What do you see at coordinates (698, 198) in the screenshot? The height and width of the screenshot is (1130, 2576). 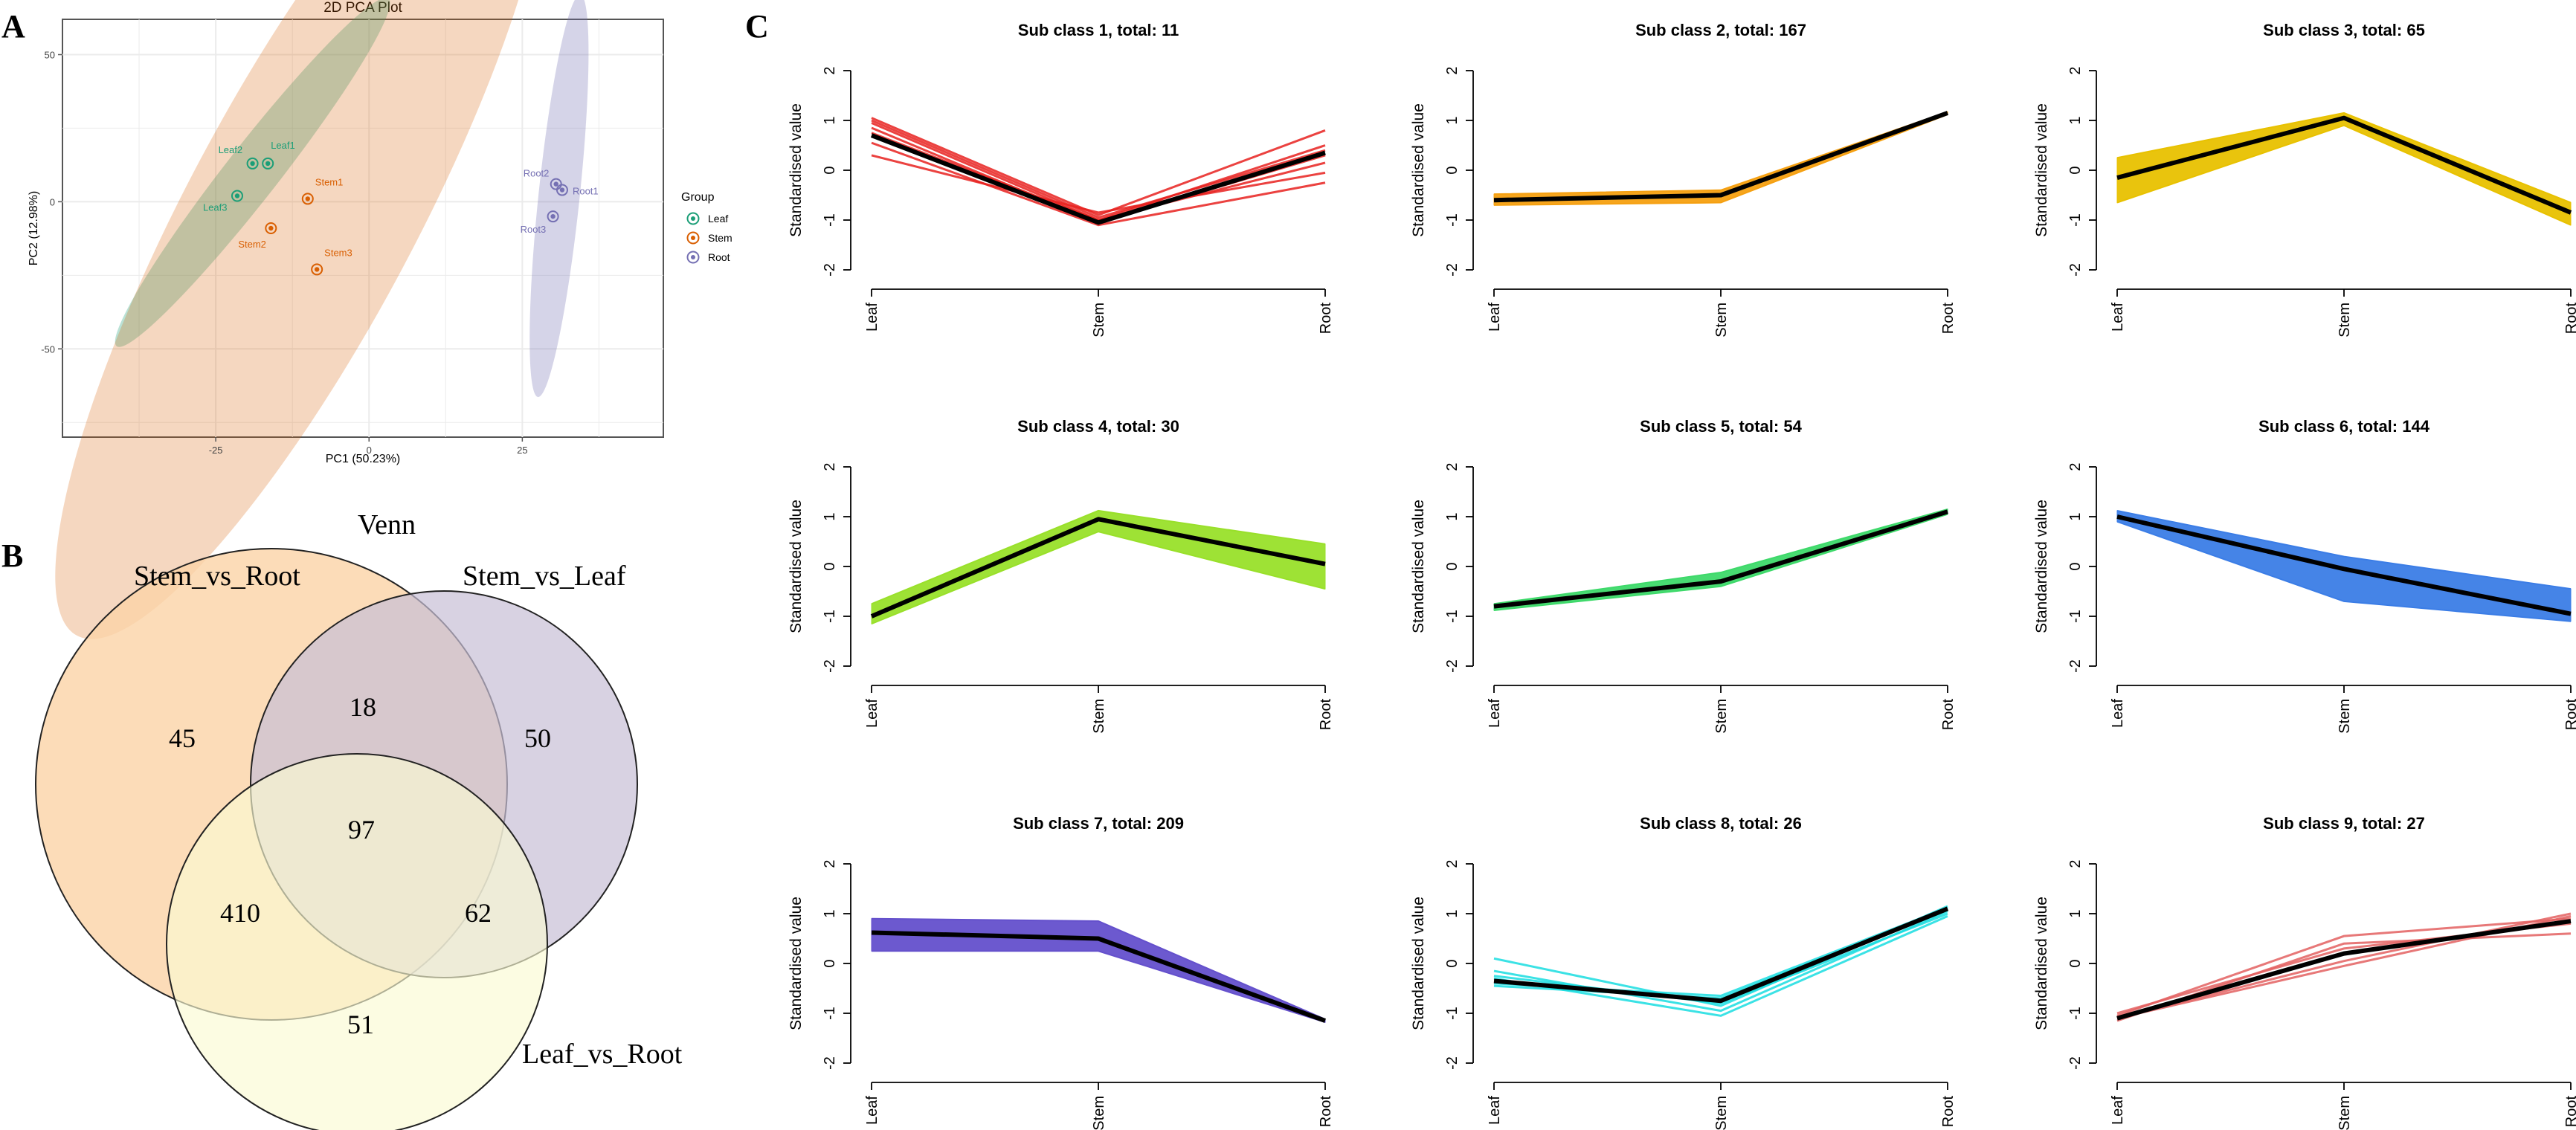 I see `pca-legend-title: Group` at bounding box center [698, 198].